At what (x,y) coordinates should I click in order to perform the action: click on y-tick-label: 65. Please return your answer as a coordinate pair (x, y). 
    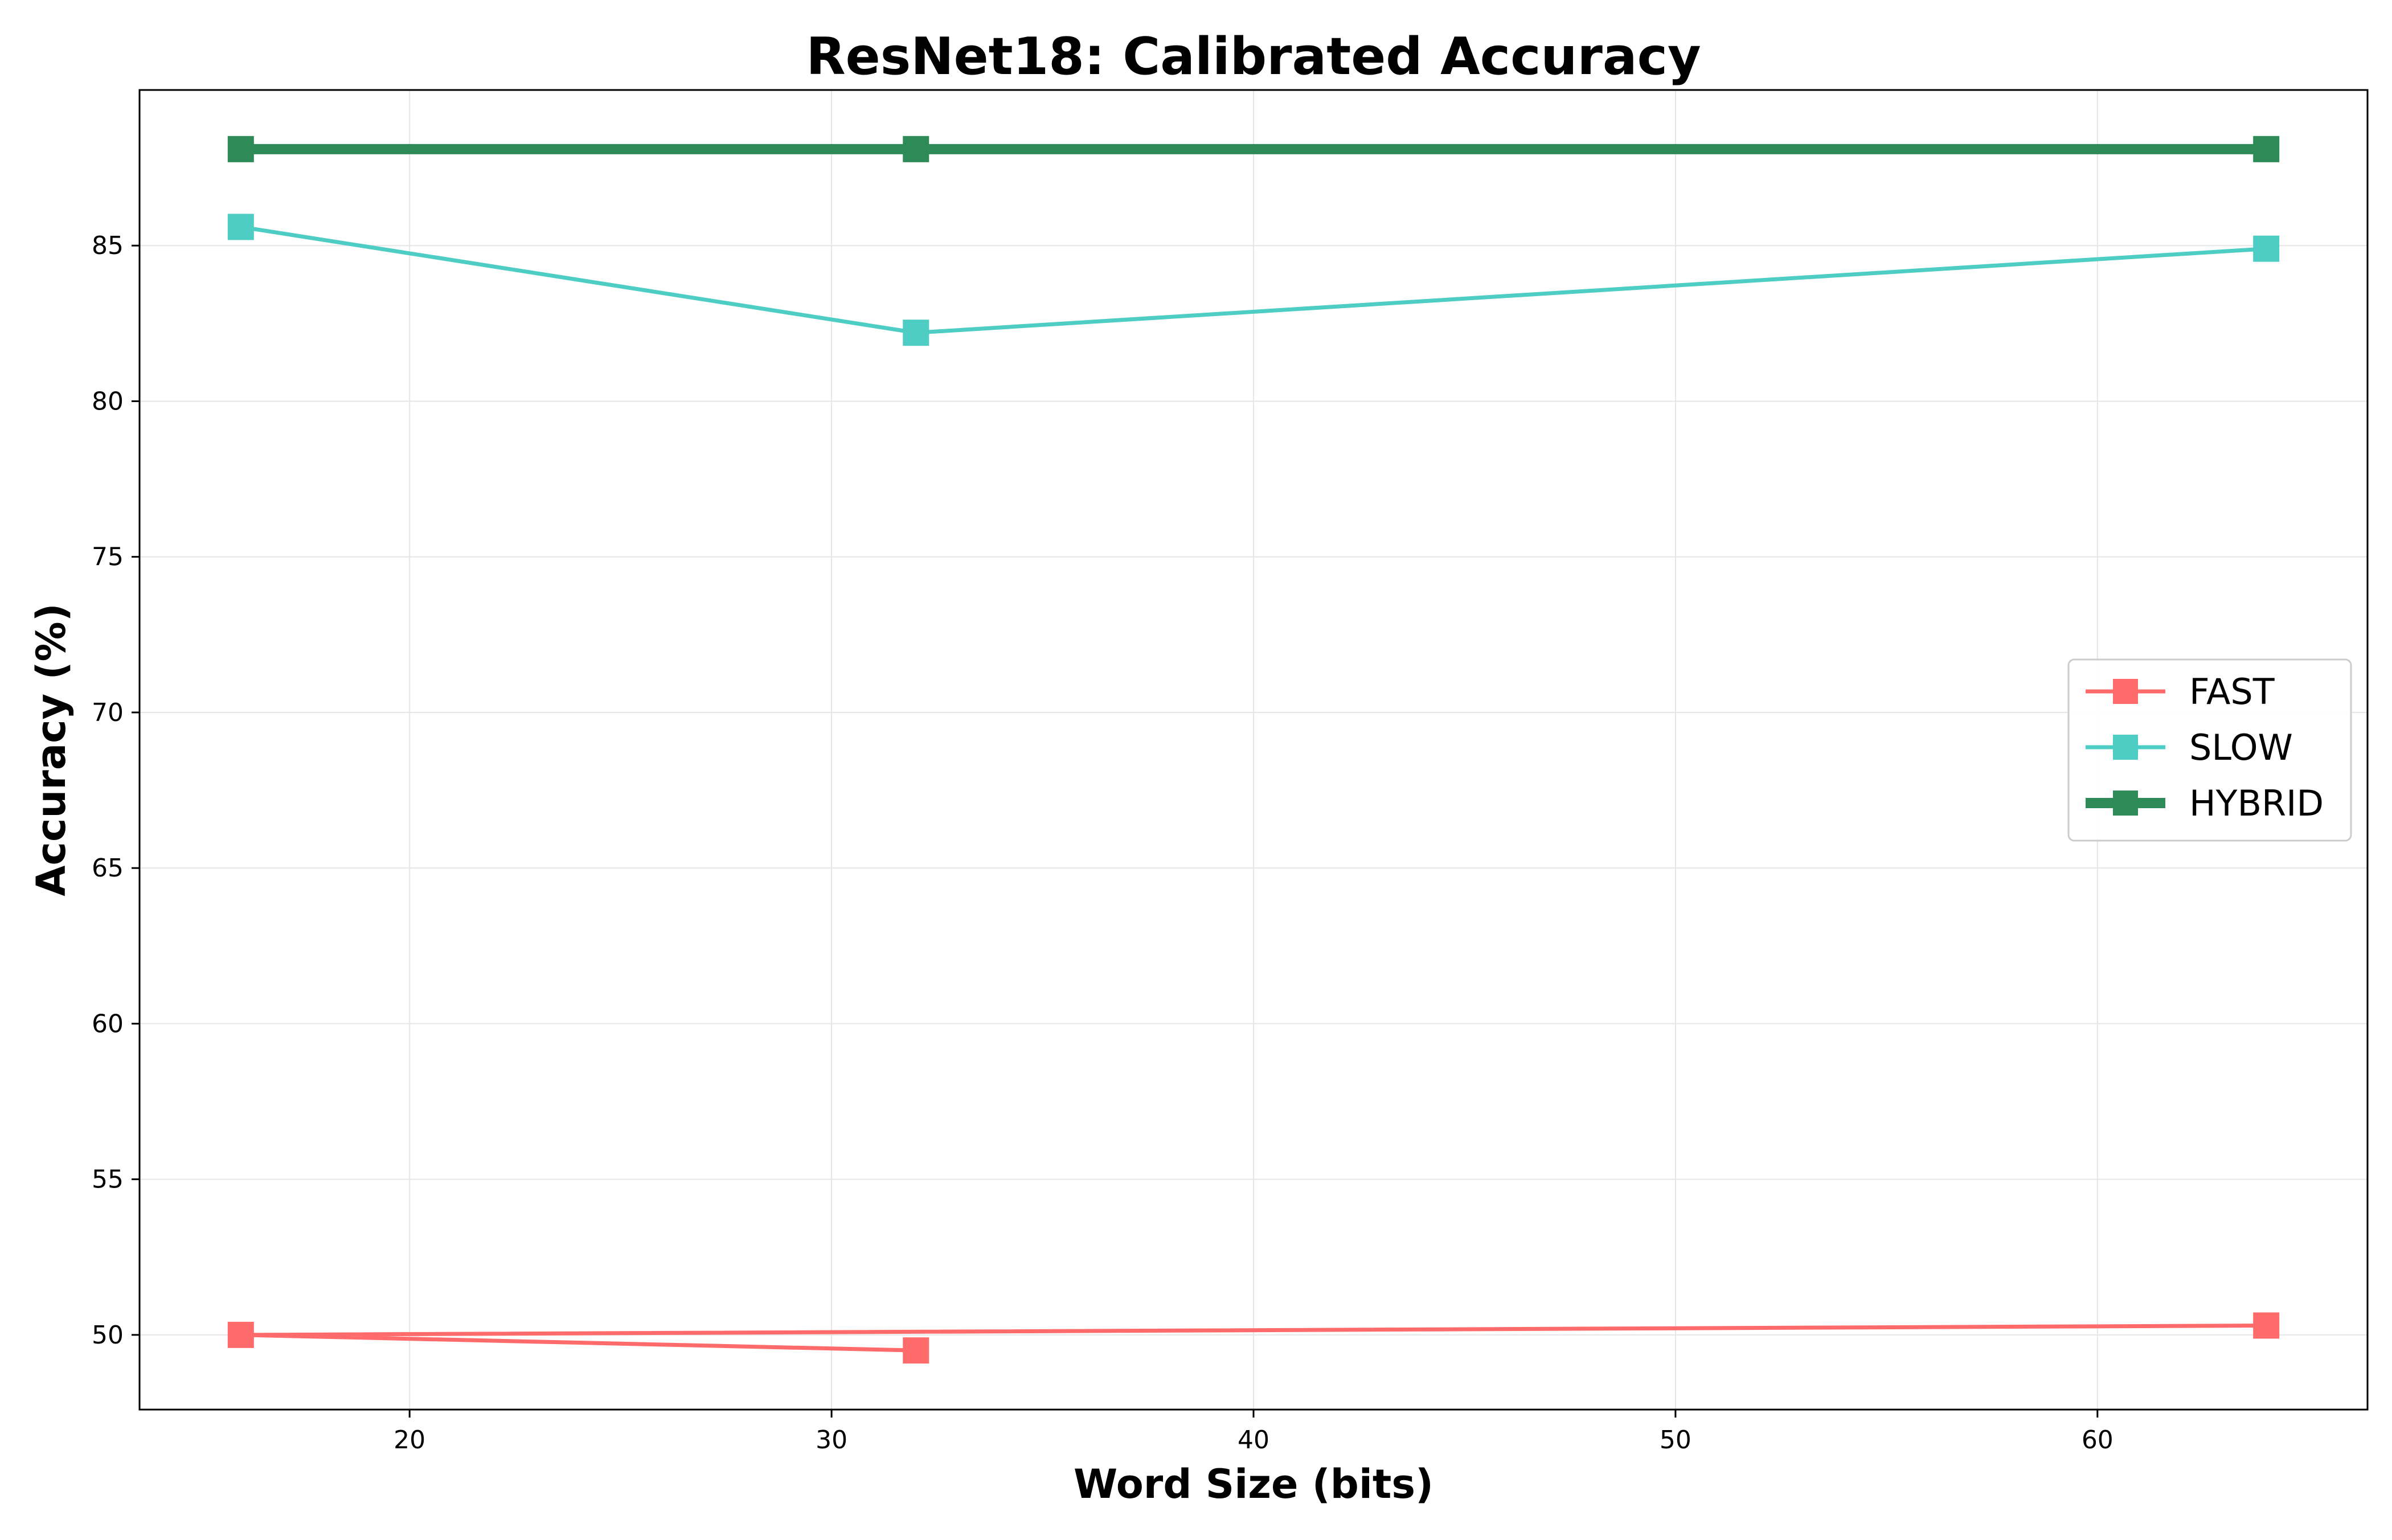
    Looking at the image, I should click on (108, 868).